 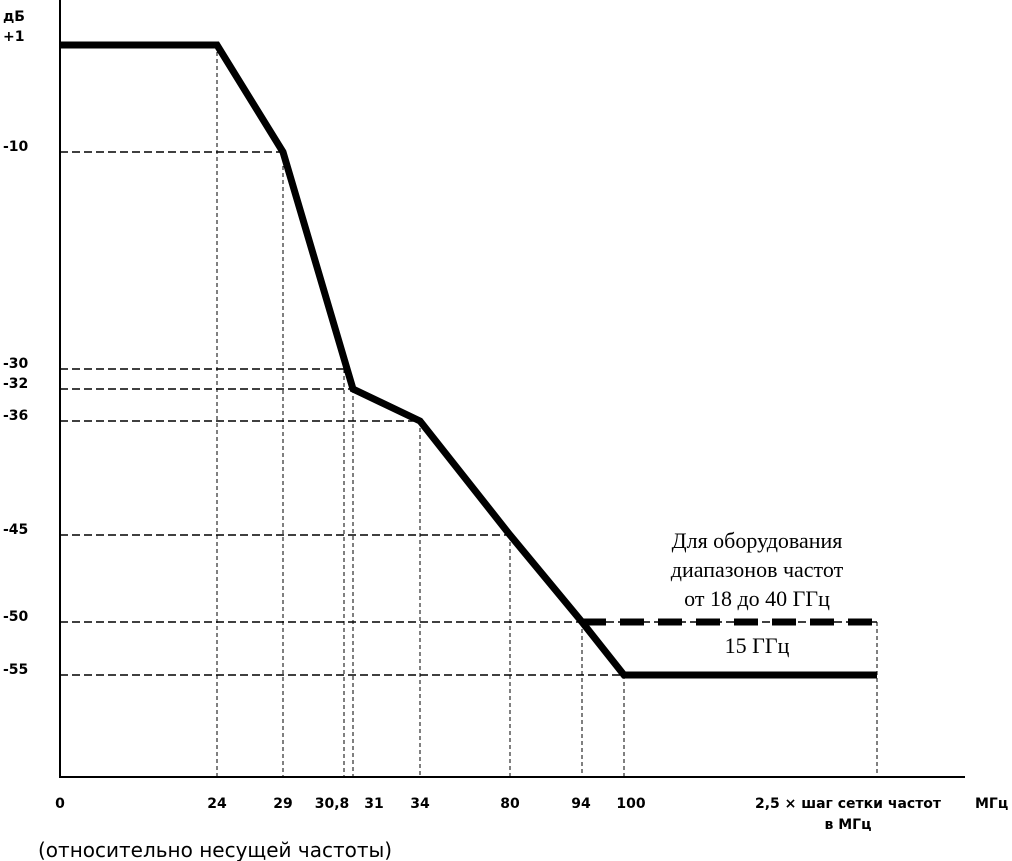 I want to click on x-tick-label-7: 94, so click(x=581, y=804).